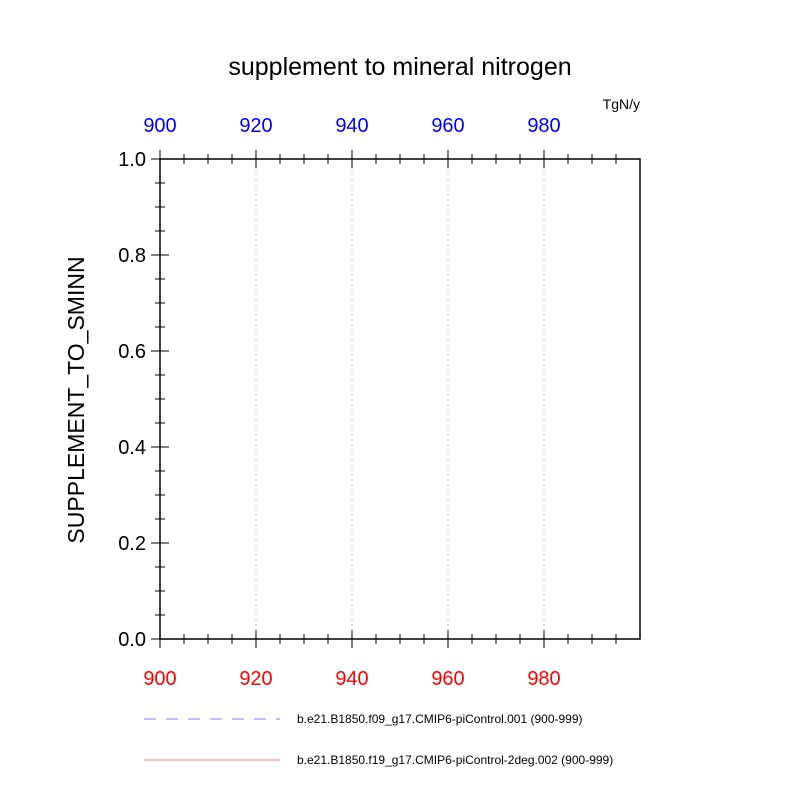 Image resolution: width=800 pixels, height=800 pixels. What do you see at coordinates (132, 256) in the screenshot?
I see `y-tick-label: 0.8` at bounding box center [132, 256].